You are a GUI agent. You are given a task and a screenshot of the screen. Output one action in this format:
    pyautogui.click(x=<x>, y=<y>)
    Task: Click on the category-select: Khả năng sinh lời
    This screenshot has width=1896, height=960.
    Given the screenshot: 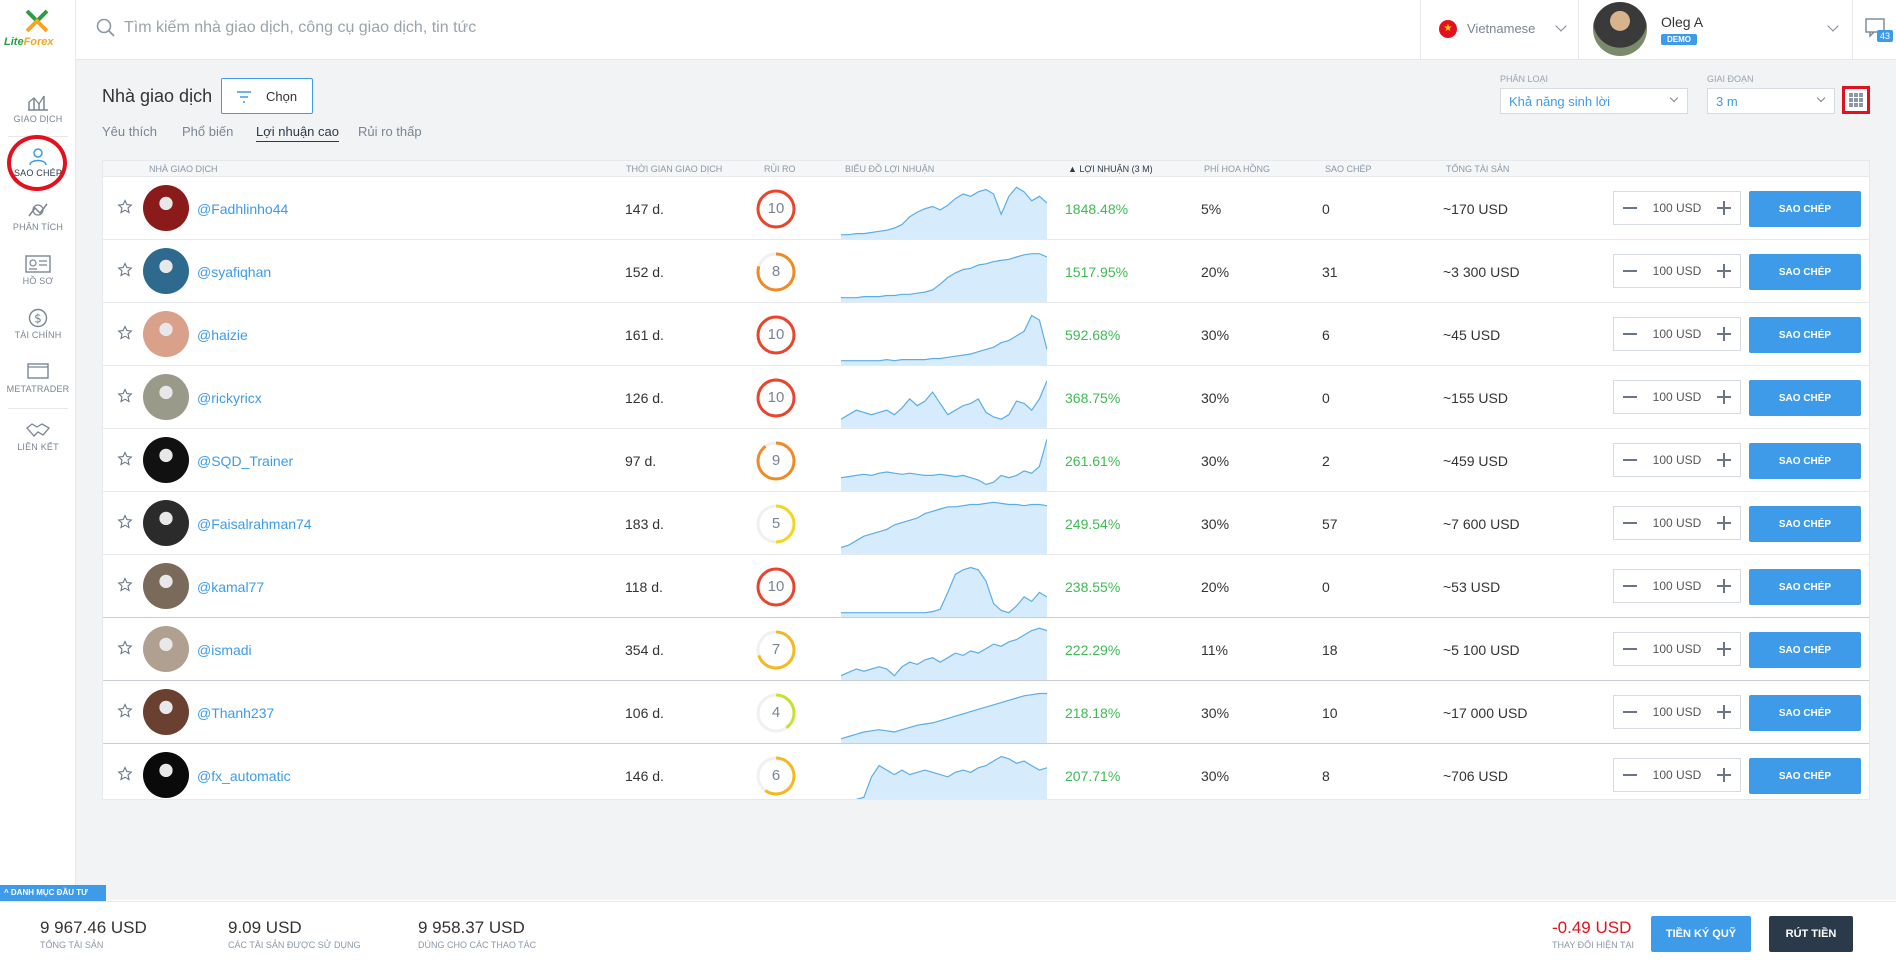 What is the action you would take?
    pyautogui.click(x=1594, y=101)
    